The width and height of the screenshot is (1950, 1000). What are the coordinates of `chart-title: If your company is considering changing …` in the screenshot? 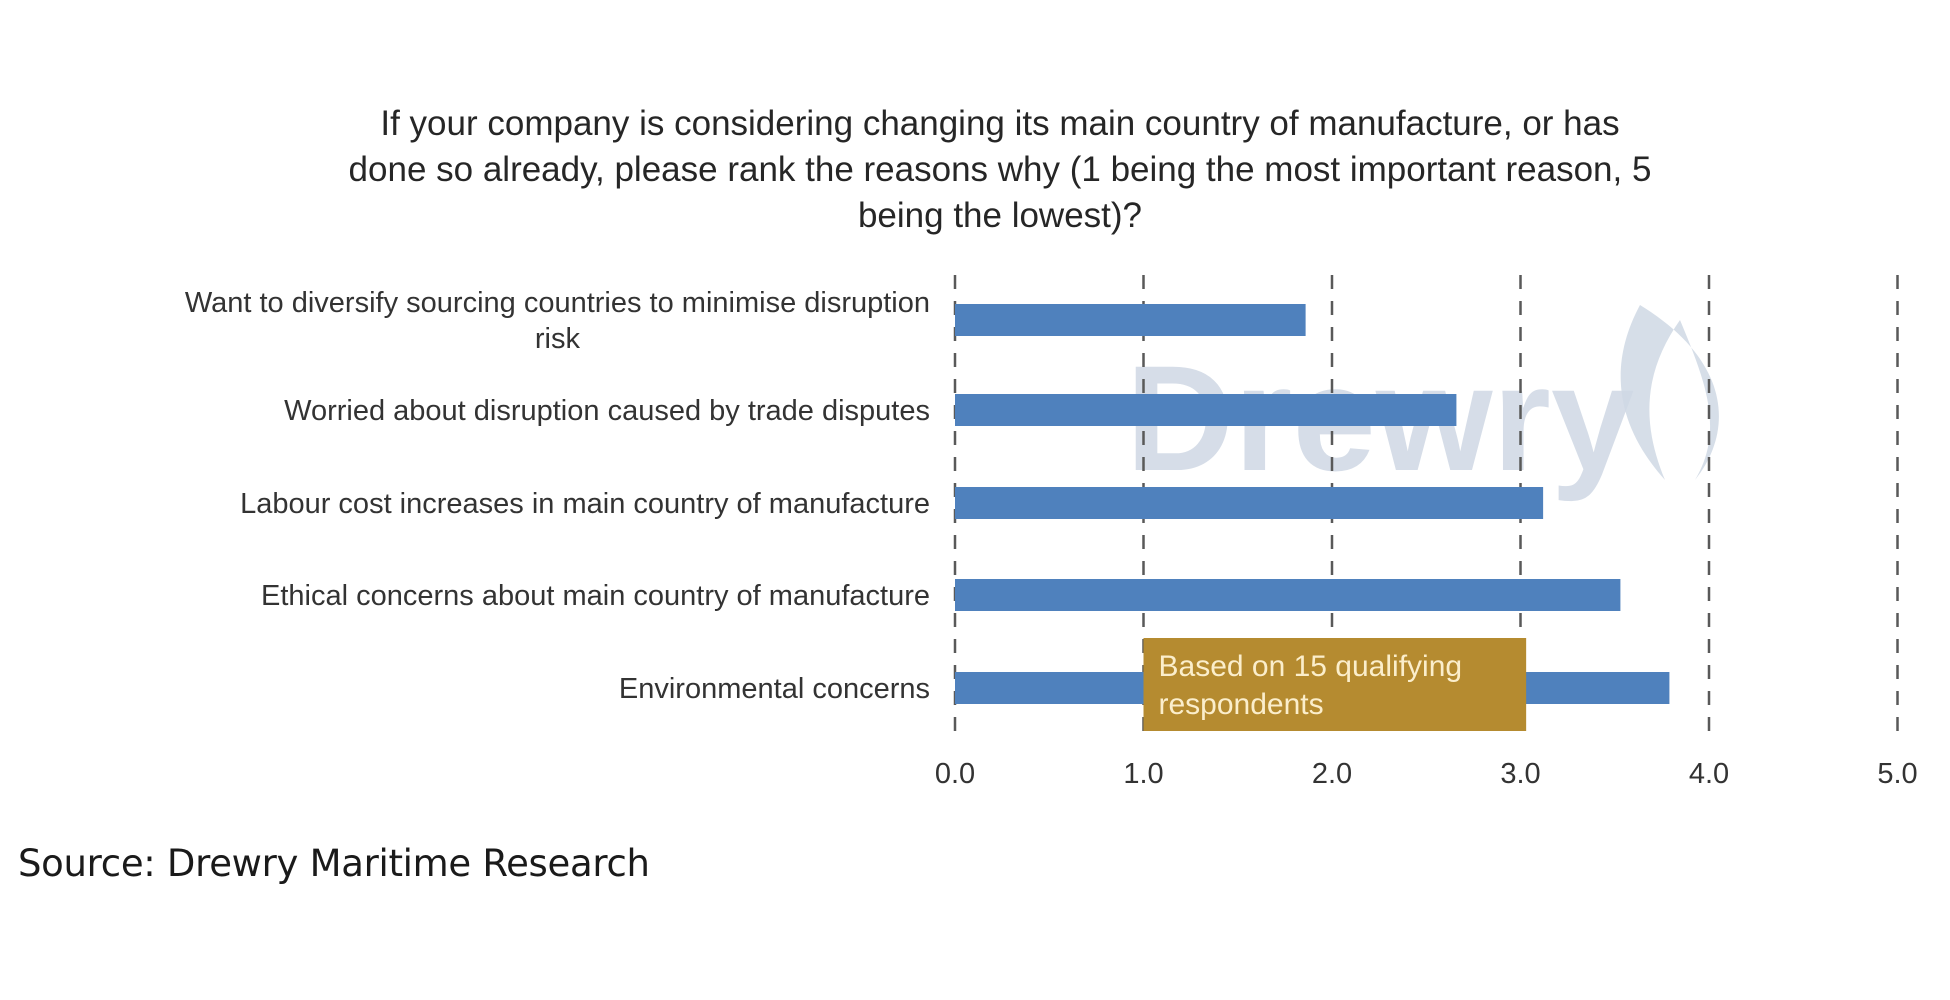 It's located at (1000, 169).